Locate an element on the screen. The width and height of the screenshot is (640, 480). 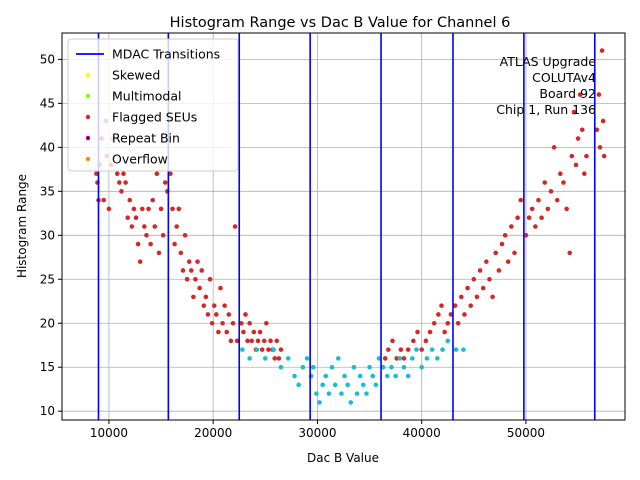
y-tick-label: 45 is located at coordinates (47, 103).